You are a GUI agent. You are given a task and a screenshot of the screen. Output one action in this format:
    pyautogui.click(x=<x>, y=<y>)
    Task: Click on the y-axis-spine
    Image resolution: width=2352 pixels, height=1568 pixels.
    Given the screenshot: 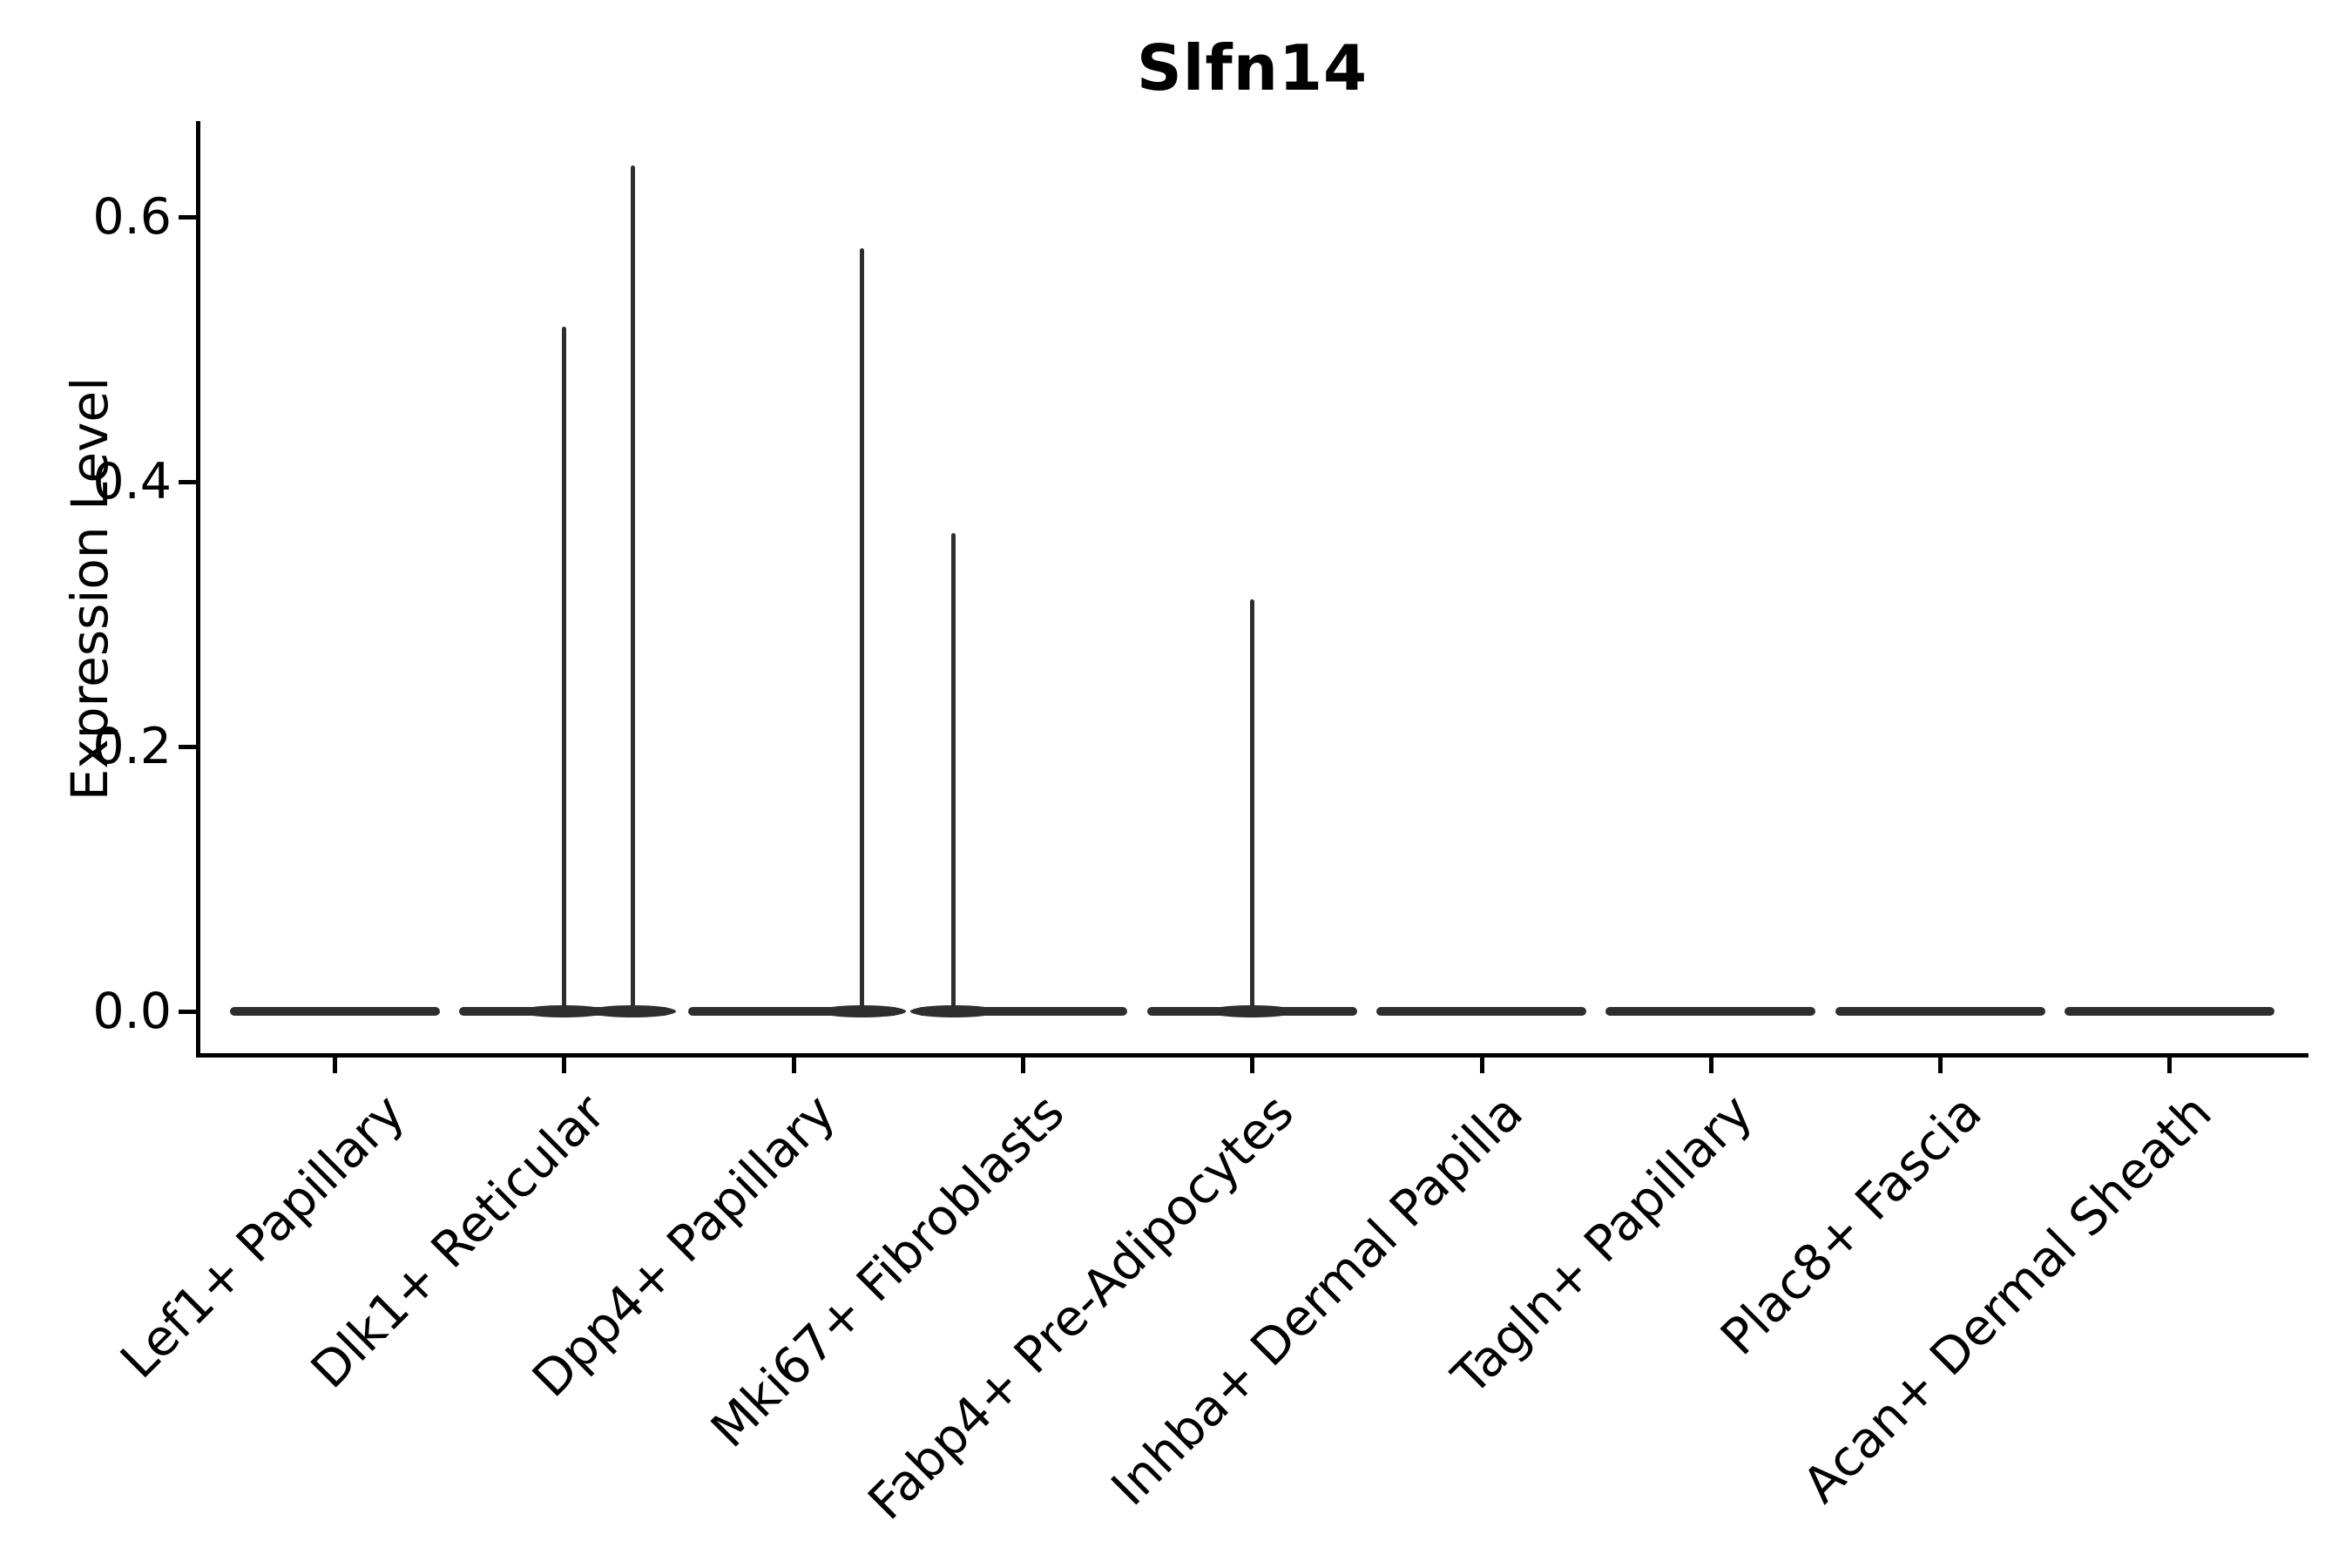 What is the action you would take?
    pyautogui.click(x=198, y=589)
    